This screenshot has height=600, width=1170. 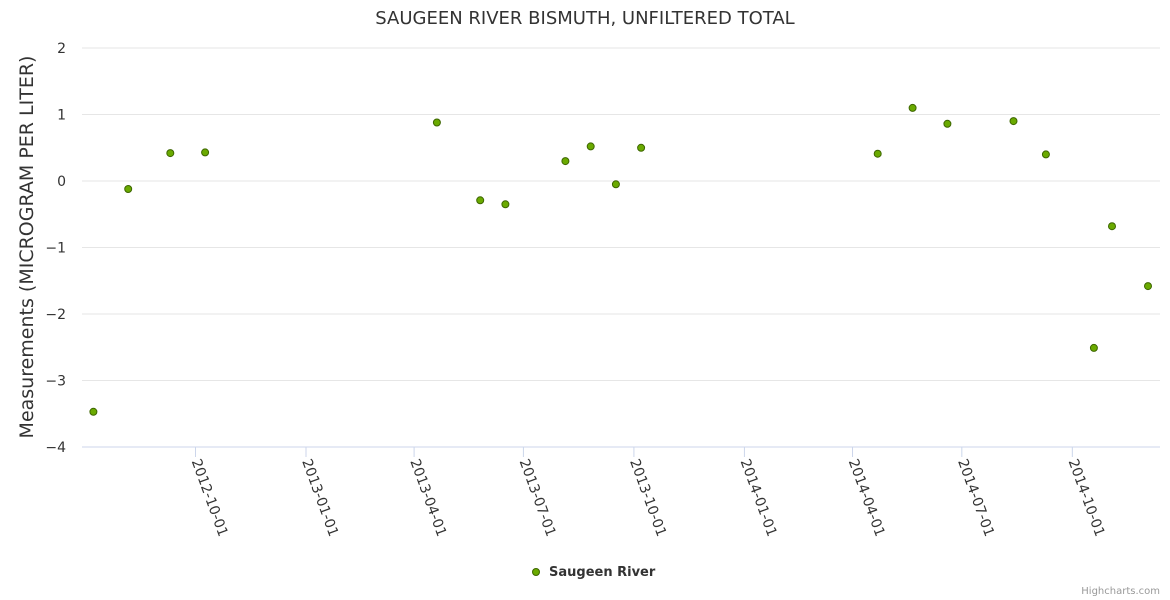 What do you see at coordinates (584, 18) in the screenshot?
I see `chart-title: SAUGEEN RIVER BISMUTH, UNFILTERED TOTAL` at bounding box center [584, 18].